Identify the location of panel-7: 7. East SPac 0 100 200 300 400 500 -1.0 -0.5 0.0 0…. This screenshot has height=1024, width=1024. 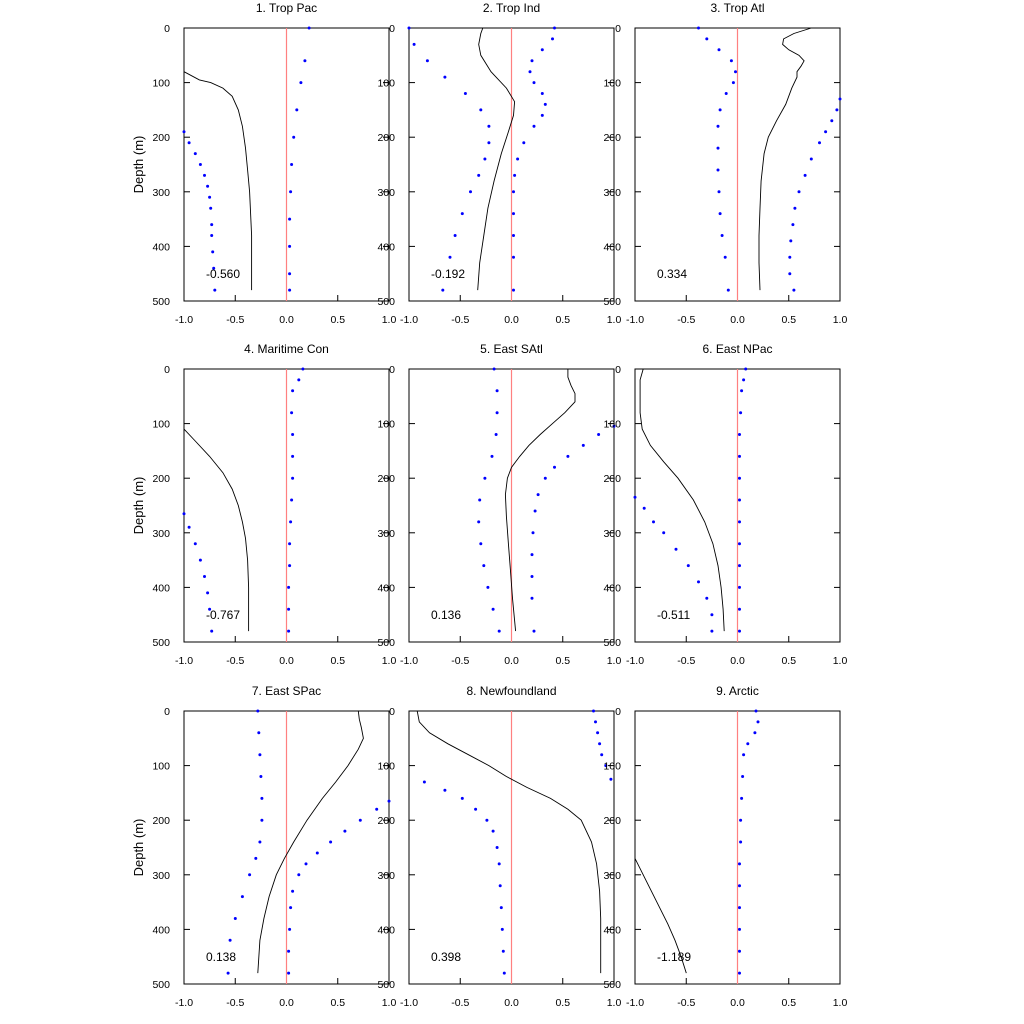
(263, 846).